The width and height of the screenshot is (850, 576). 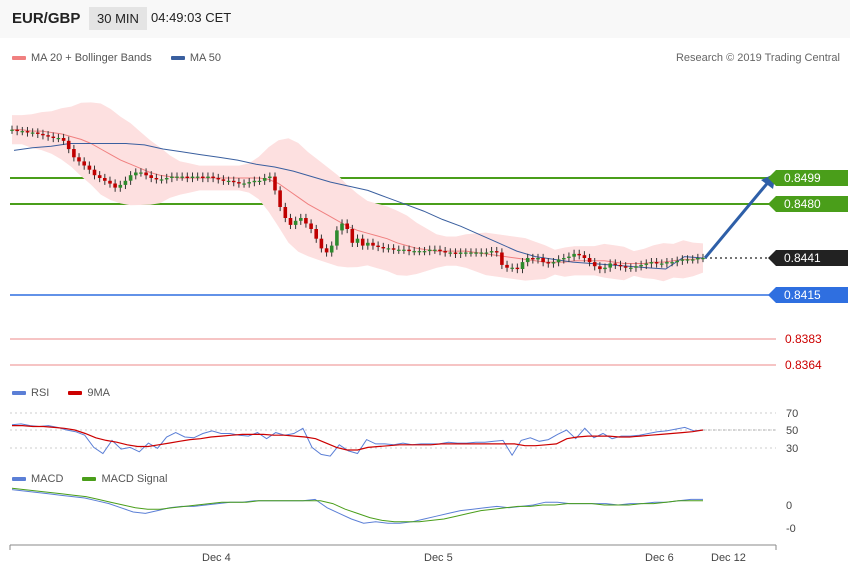 I want to click on main-legend: MA 20 + Bollinger Bands MA 50, so click(x=116, y=58).